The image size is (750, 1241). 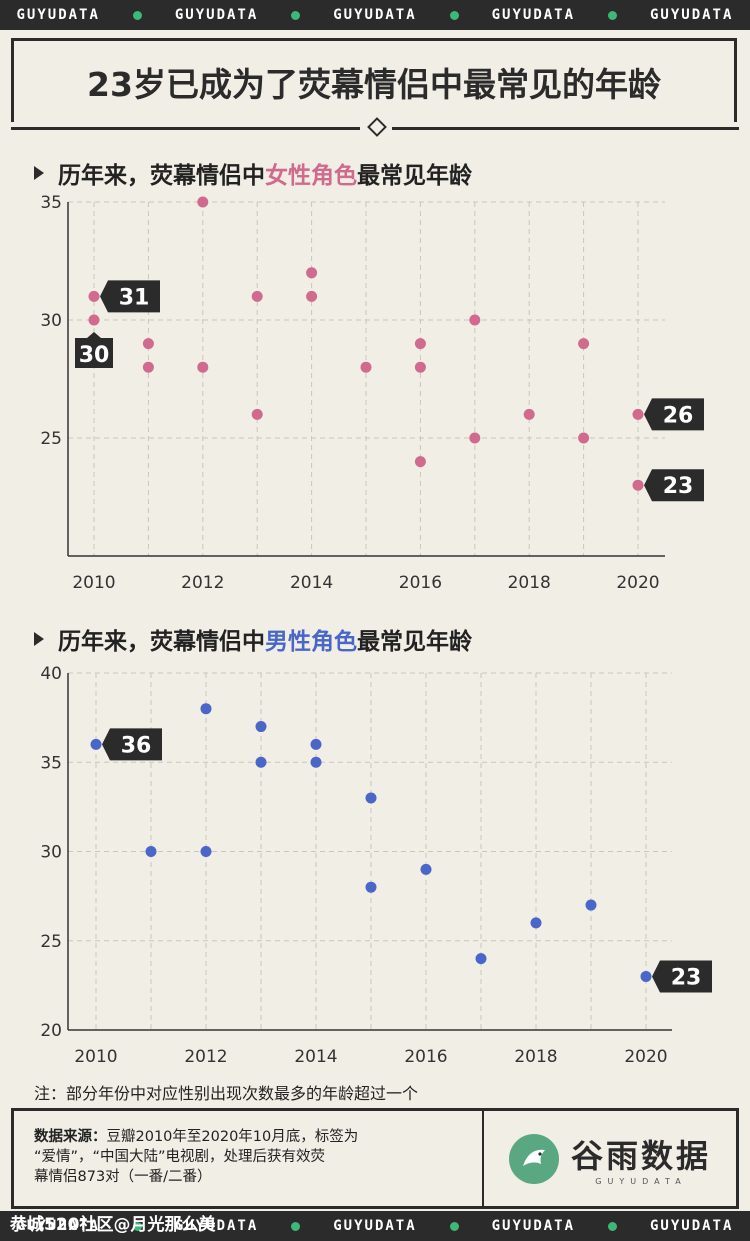 I want to click on female-title-post: 最常见年龄, so click(x=414, y=176).